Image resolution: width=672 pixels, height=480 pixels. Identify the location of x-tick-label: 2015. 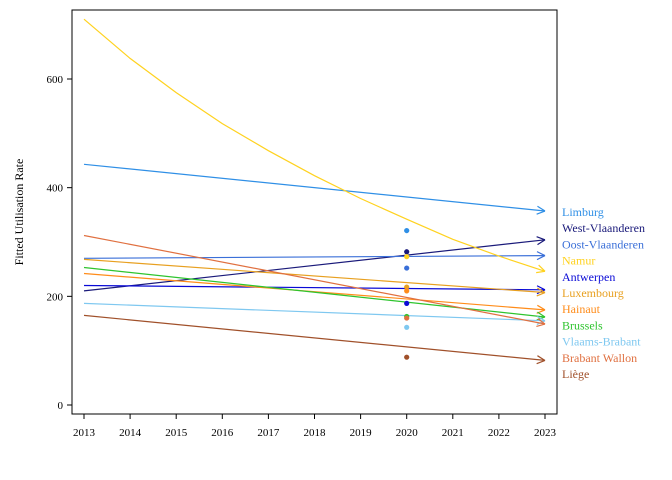
(176, 433).